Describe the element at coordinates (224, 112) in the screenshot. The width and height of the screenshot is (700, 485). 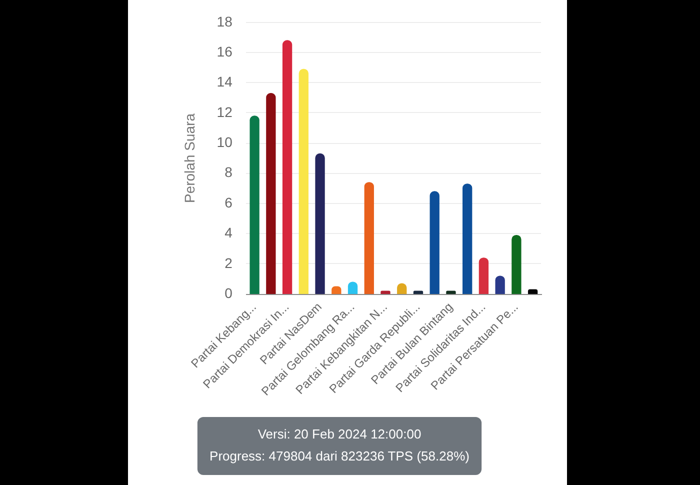
I see `y-tick-label: 12` at that location.